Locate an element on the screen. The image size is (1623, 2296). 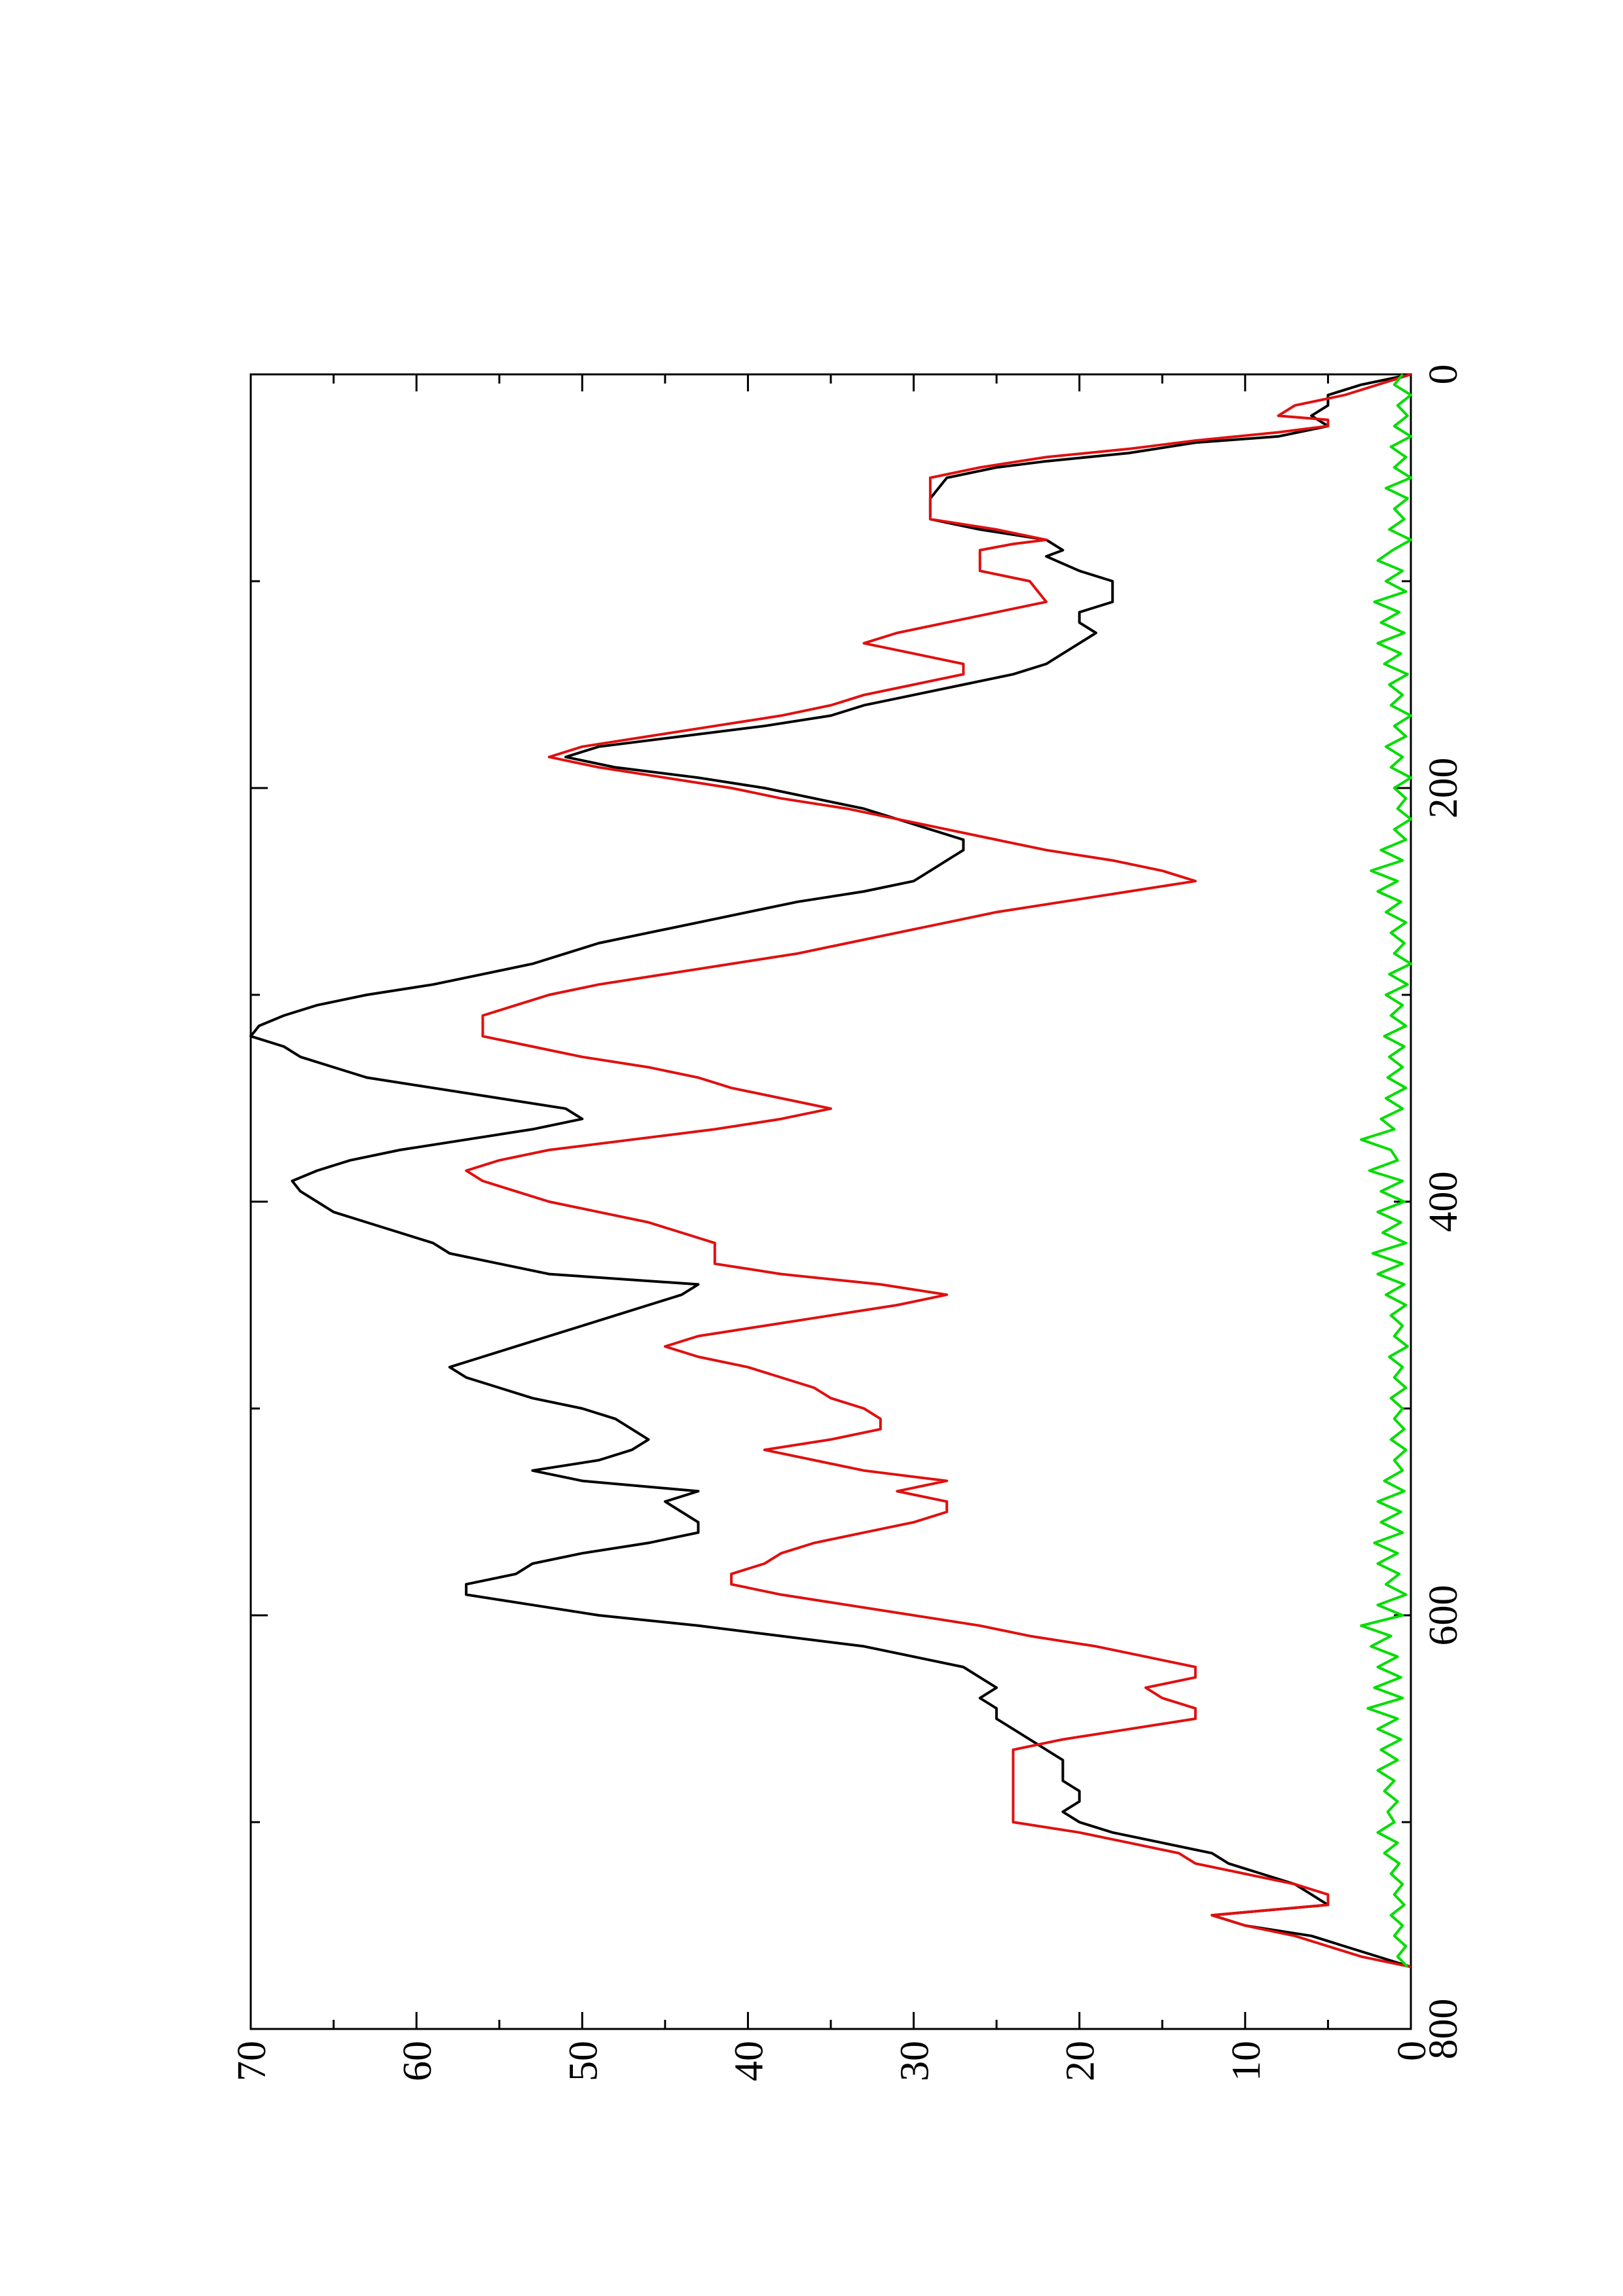
y-tick-label: 50 is located at coordinates (583, 2061).